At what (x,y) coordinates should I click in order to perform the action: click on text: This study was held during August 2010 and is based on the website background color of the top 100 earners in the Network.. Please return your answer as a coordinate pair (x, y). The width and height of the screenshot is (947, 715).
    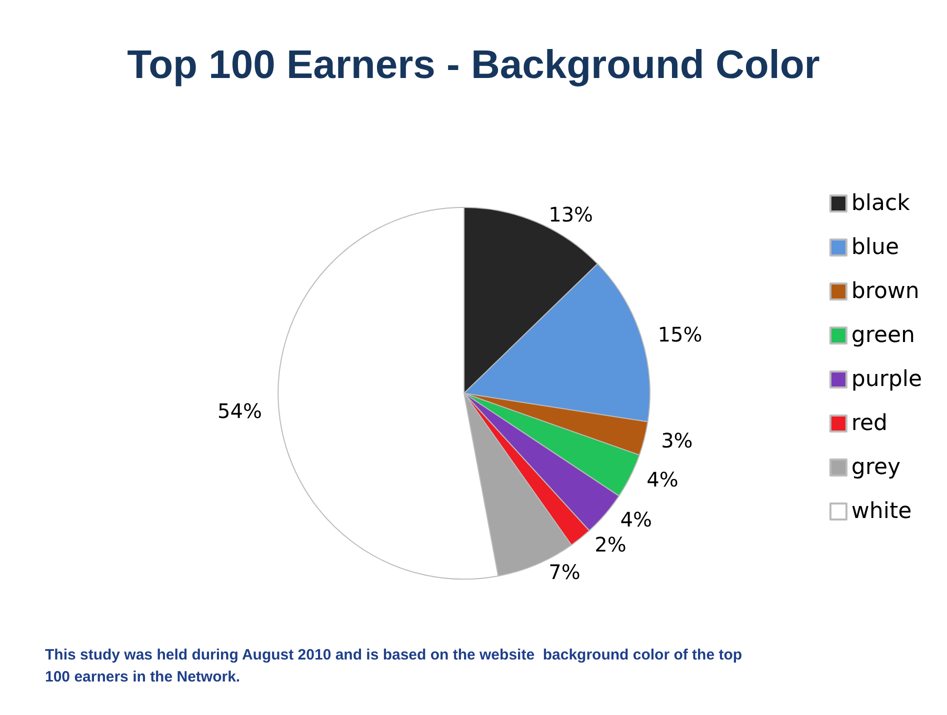
    Looking at the image, I should click on (395, 666).